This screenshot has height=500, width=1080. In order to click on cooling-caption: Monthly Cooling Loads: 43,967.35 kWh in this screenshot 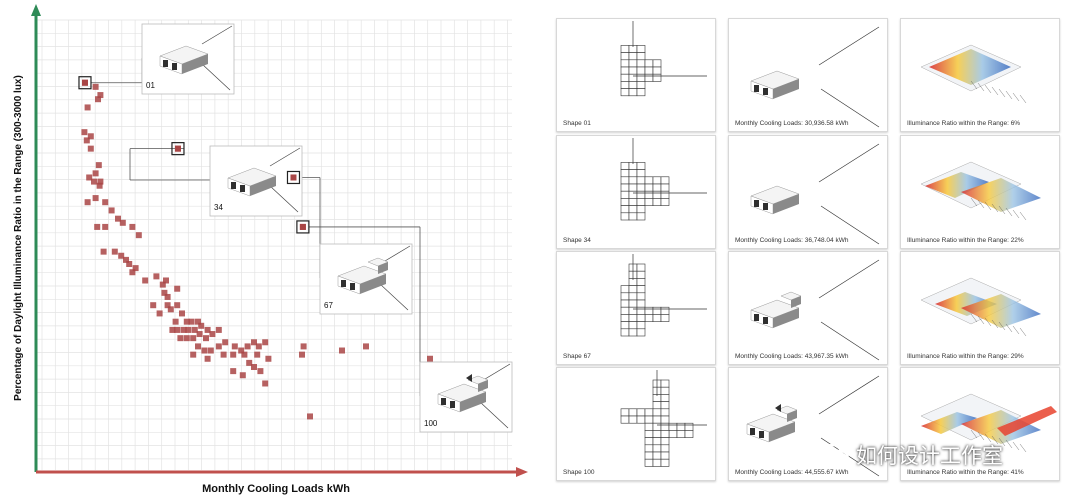, I will do `click(792, 356)`.